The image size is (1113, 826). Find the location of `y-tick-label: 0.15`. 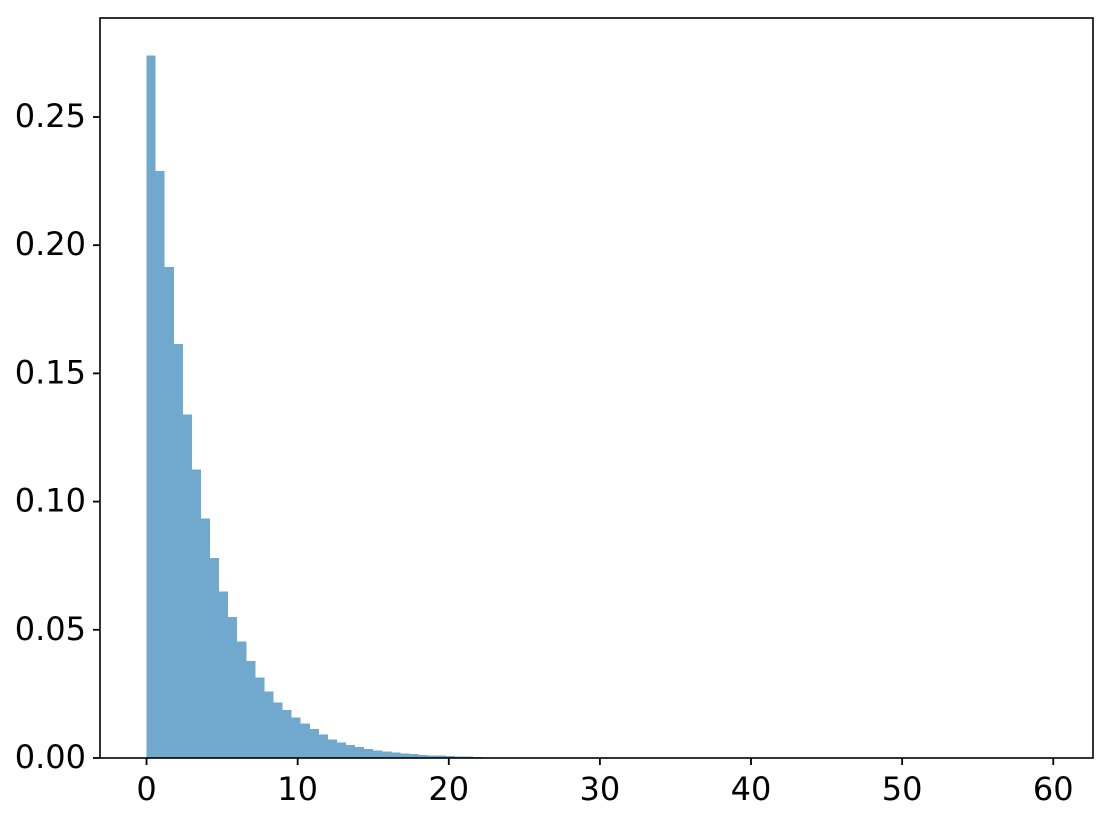

y-tick-label: 0.15 is located at coordinates (50, 372).